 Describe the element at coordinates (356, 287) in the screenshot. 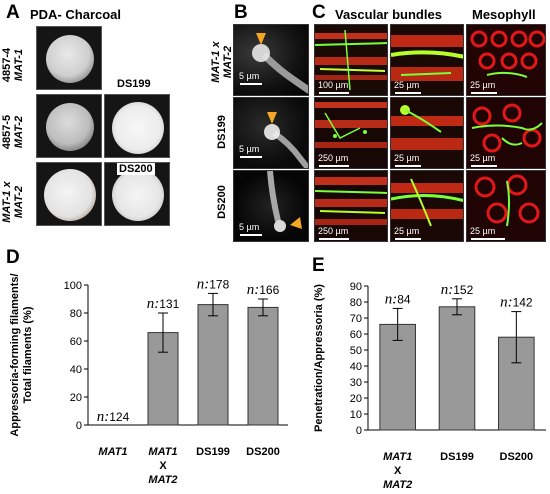

I see `y-tick-label: 90` at that location.